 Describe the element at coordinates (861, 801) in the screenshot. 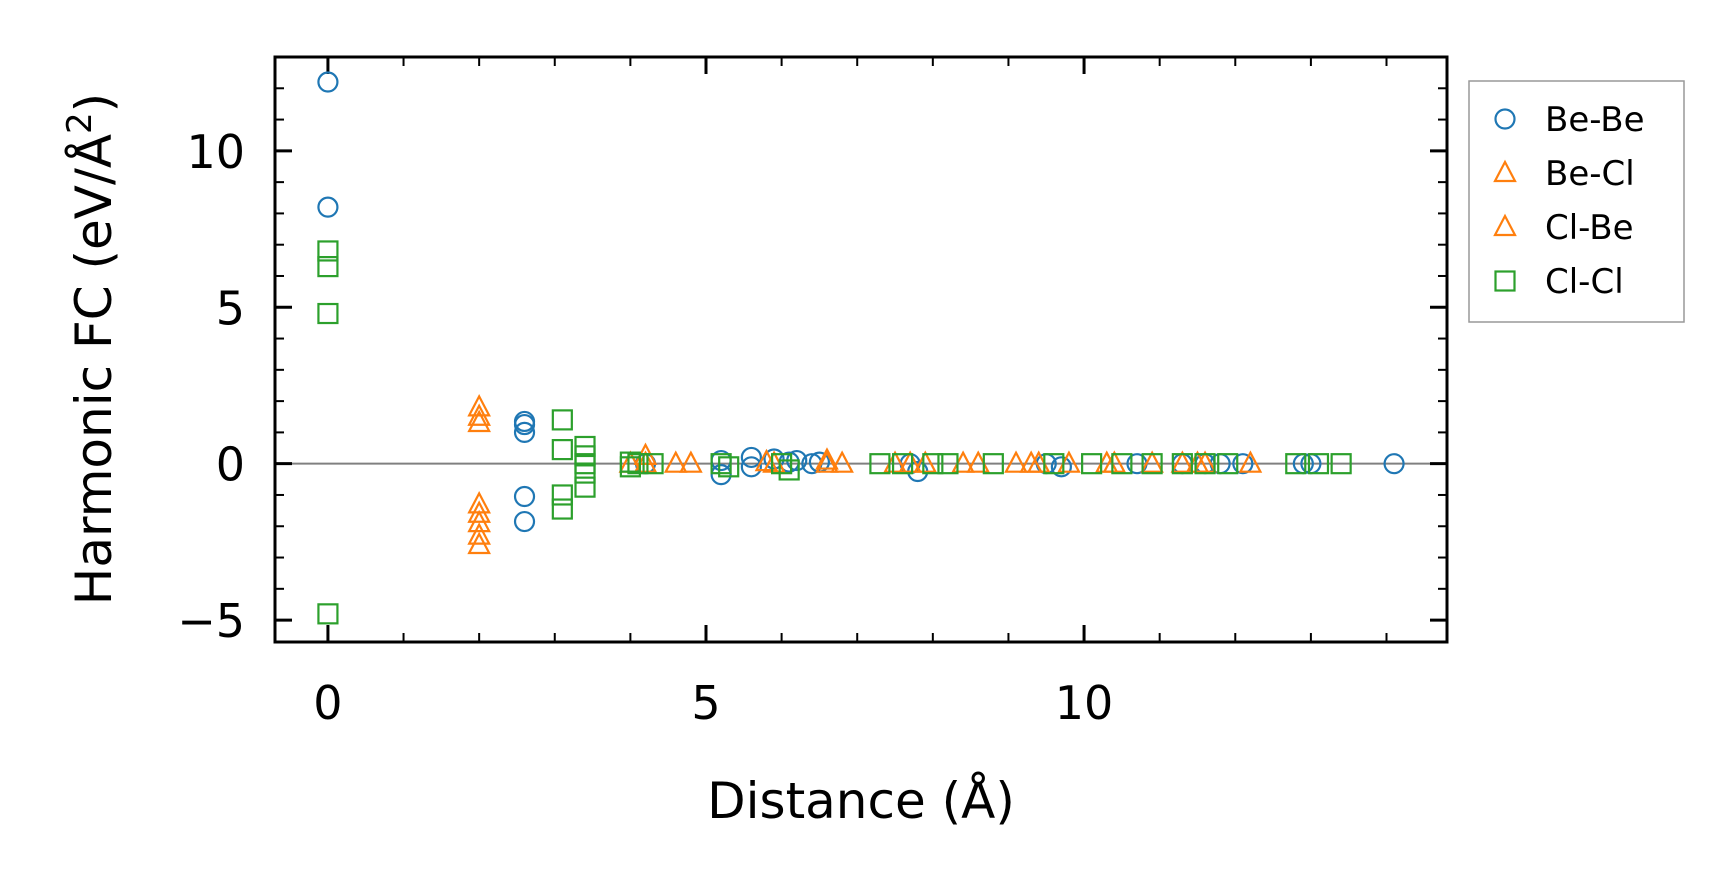

I see `x-axis-label: Distance (Å)` at that location.